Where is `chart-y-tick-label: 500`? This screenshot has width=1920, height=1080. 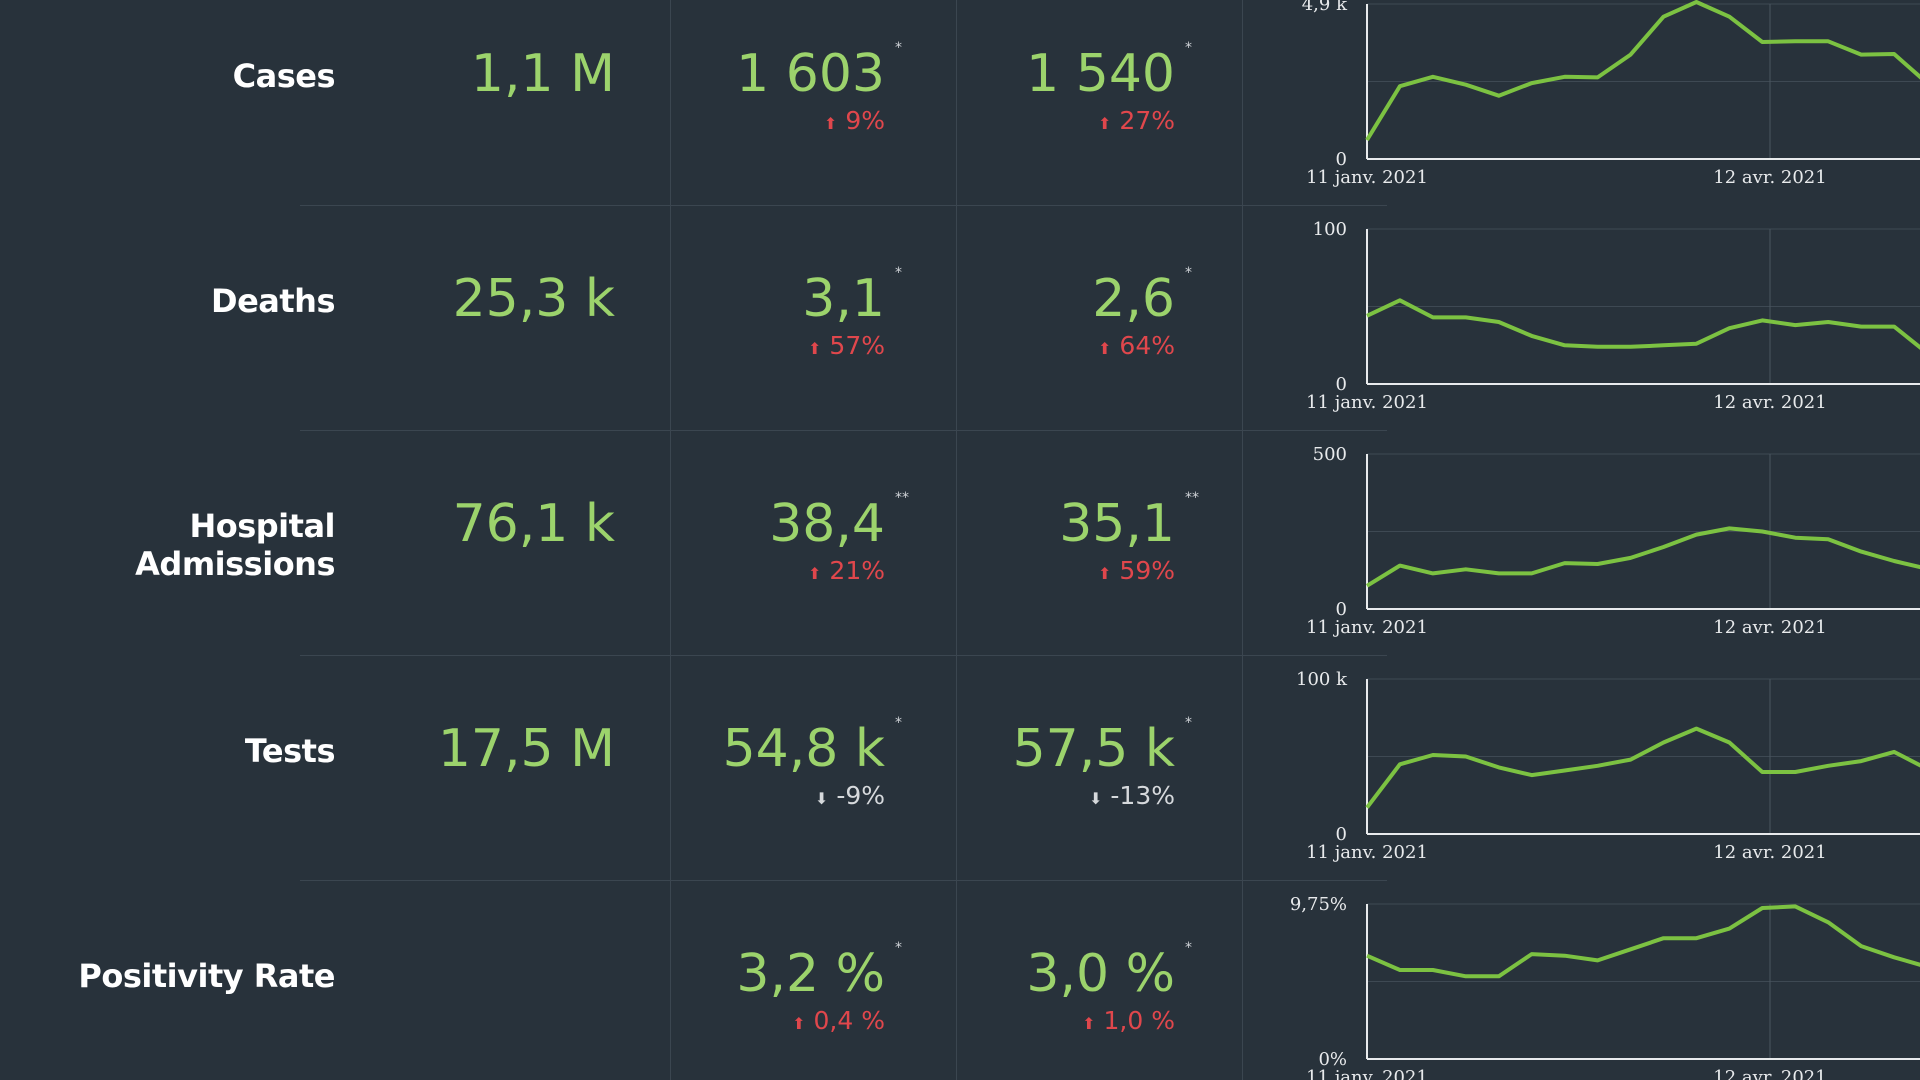
chart-y-tick-label: 500 is located at coordinates (1330, 454).